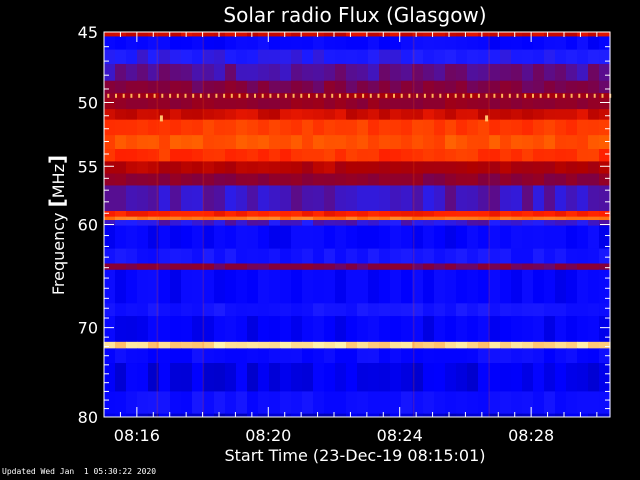 Image resolution: width=640 pixels, height=480 pixels. I want to click on y-tick-label: 80, so click(88, 417).